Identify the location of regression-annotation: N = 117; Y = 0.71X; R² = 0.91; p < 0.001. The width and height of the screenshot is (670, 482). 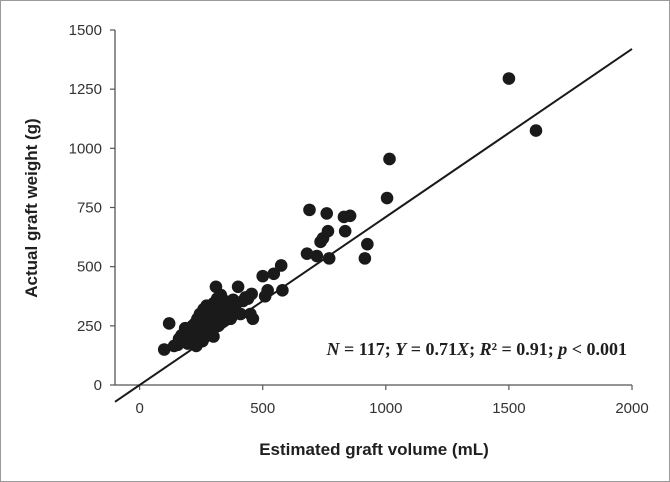
(476, 349).